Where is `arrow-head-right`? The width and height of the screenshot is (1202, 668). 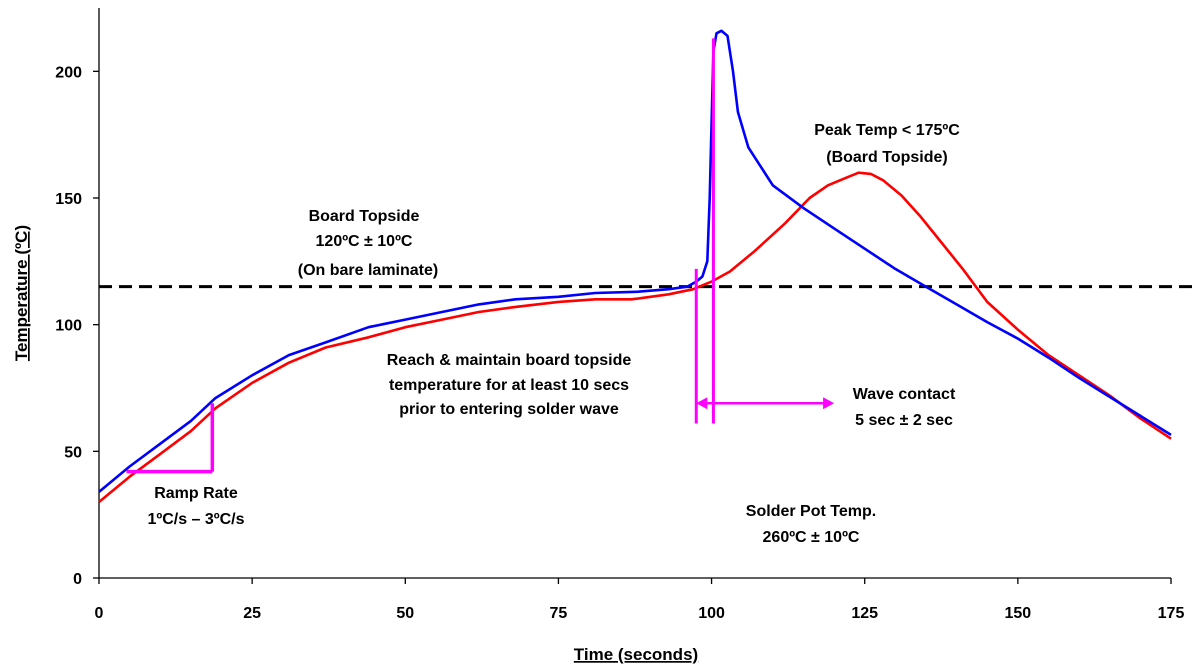 arrow-head-right is located at coordinates (829, 403).